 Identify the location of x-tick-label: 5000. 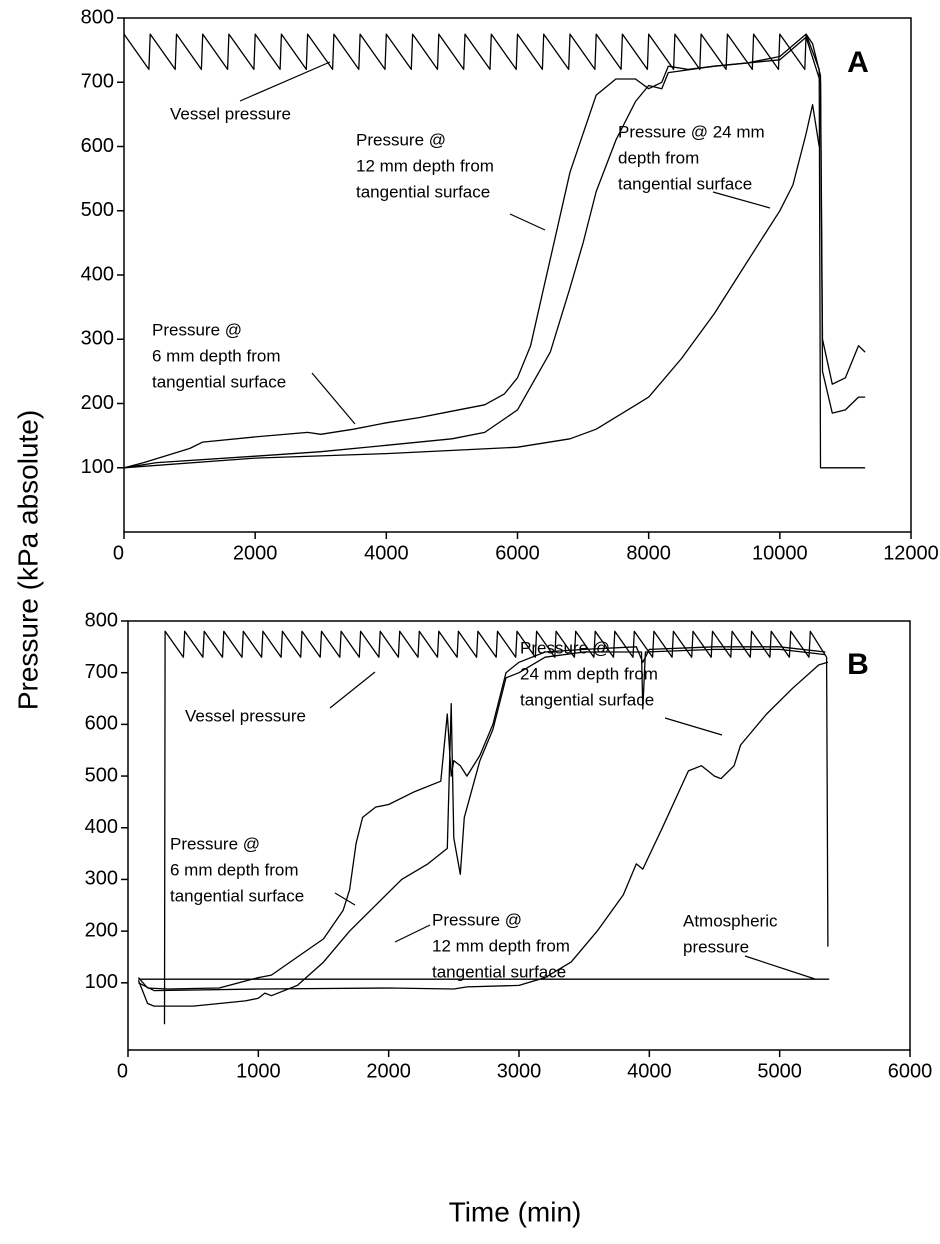
(779, 1071).